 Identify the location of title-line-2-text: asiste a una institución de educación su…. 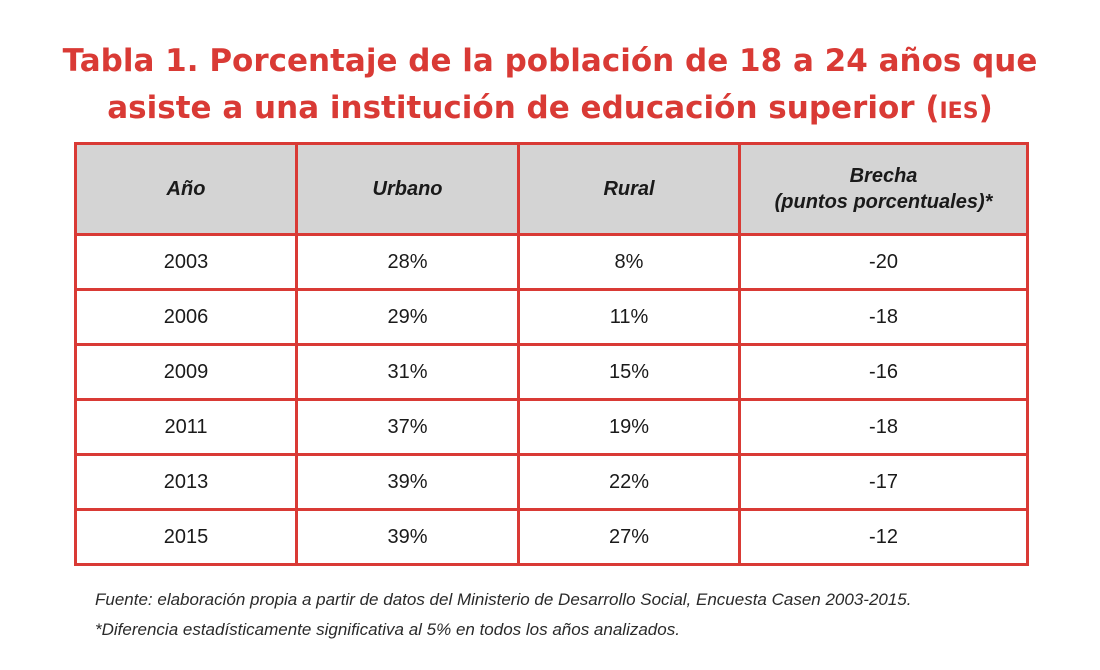
(523, 108).